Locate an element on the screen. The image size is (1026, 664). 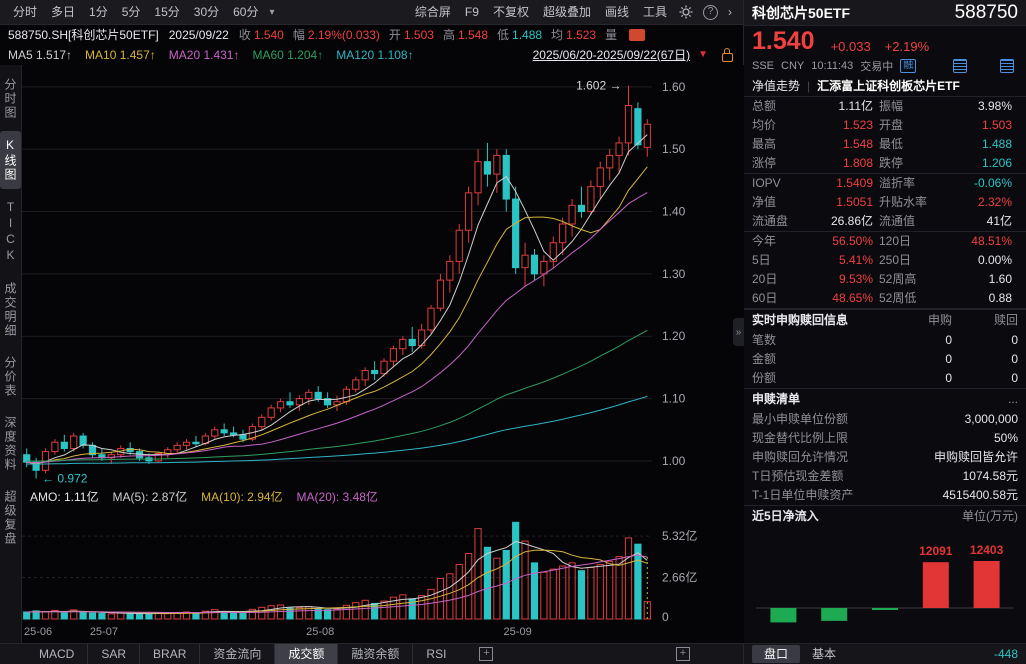
side-tab-K线图: K线图 is located at coordinates (10, 160).